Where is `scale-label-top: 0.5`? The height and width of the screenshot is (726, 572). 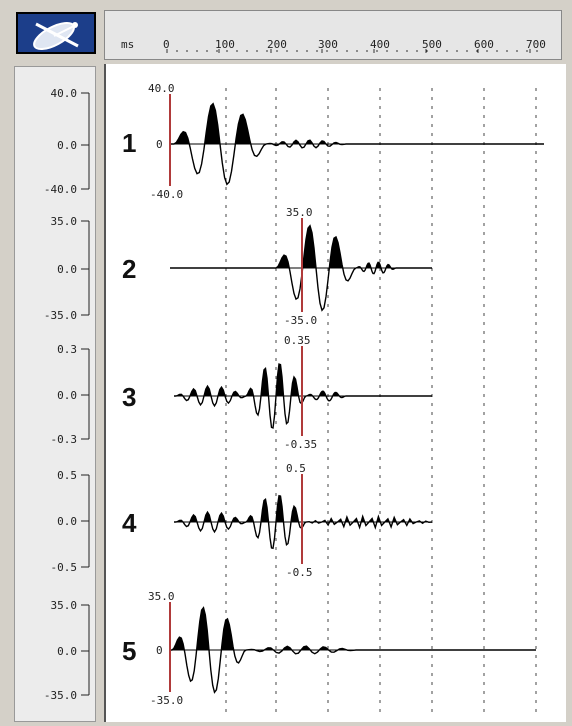
scale-label-top: 0.5 is located at coordinates (67, 475).